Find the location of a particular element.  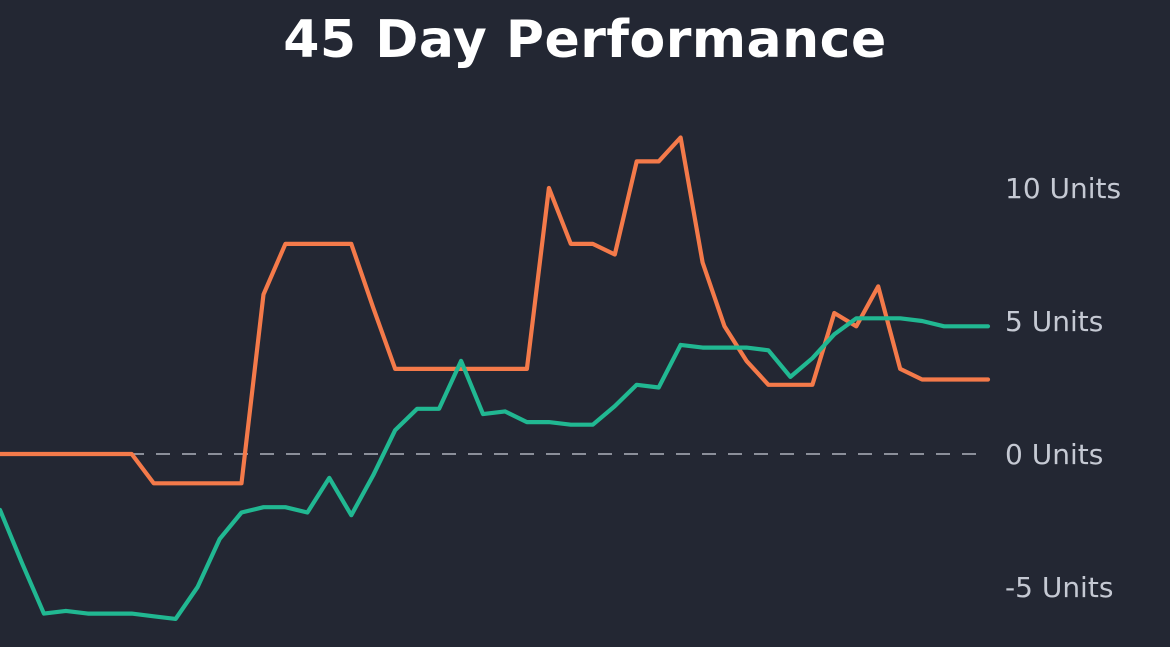

y-tick-label: 5 Units is located at coordinates (1054, 321).